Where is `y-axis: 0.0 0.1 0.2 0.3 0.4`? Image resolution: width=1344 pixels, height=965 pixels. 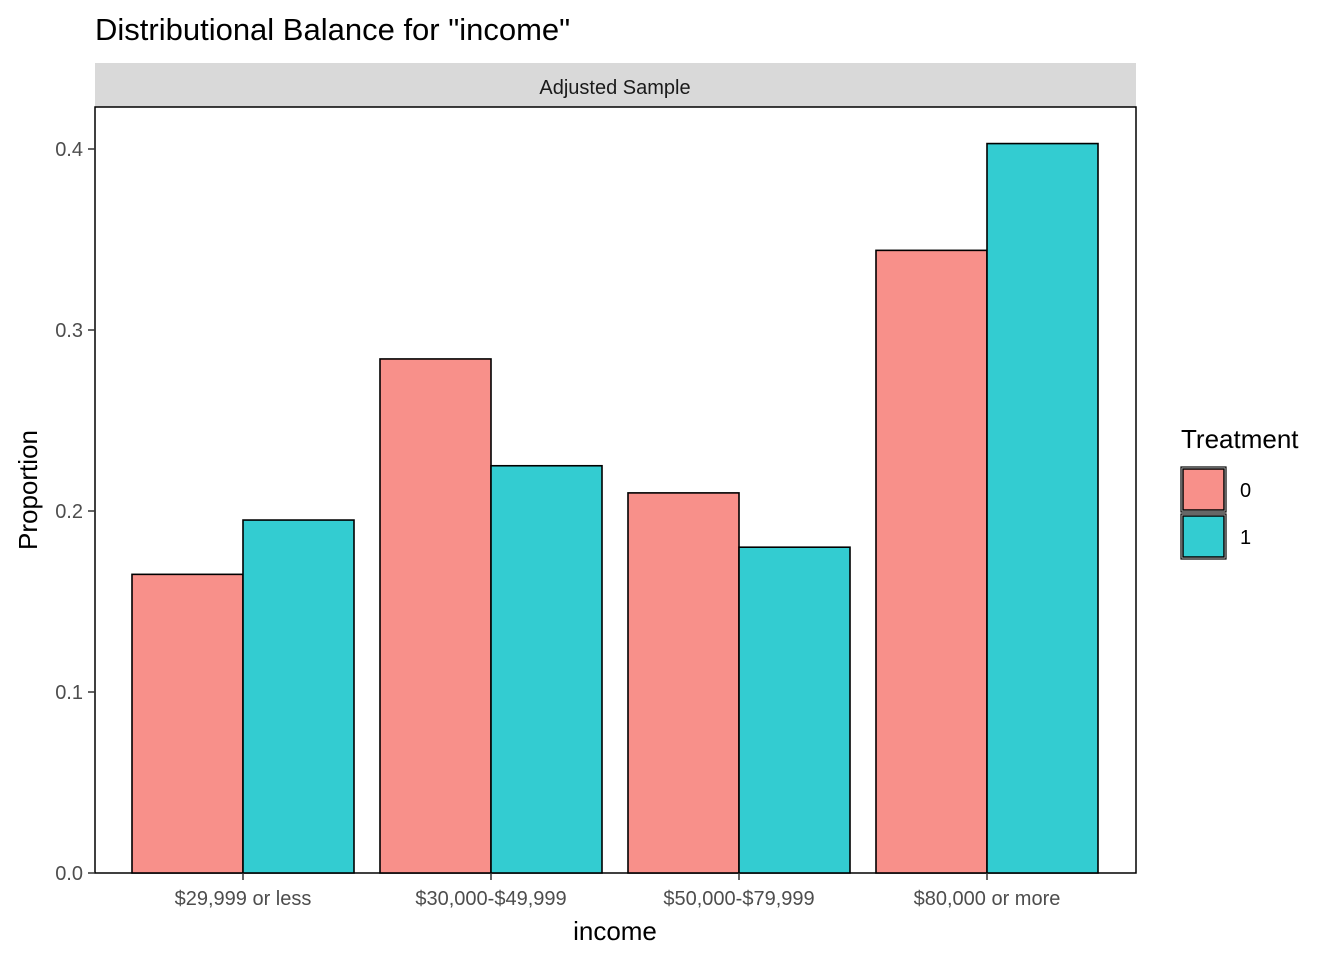
y-axis: 0.0 0.1 0.2 0.3 0.4 is located at coordinates (75, 512).